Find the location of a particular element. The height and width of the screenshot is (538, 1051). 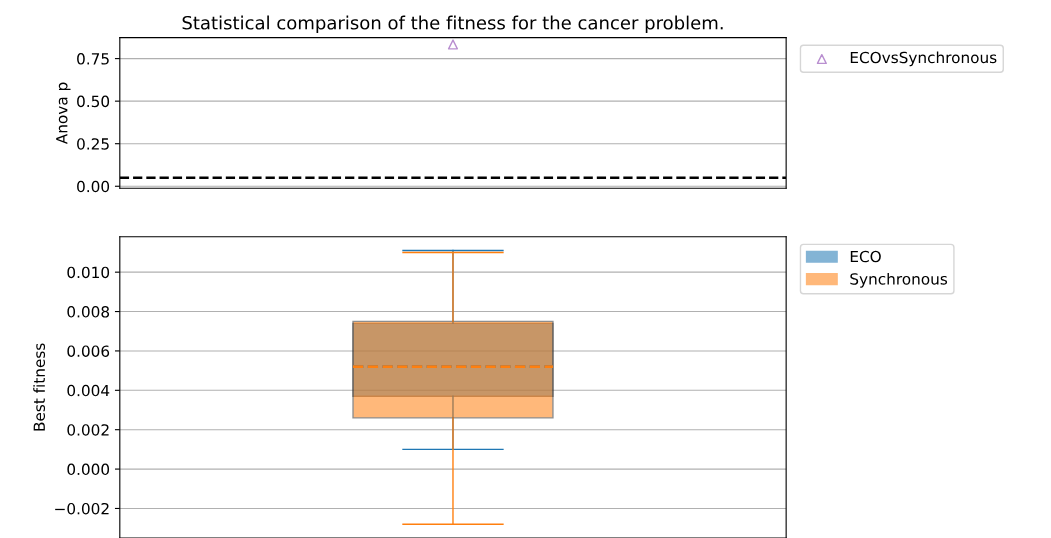

y-tick-label: 0.006 is located at coordinates (88, 351).